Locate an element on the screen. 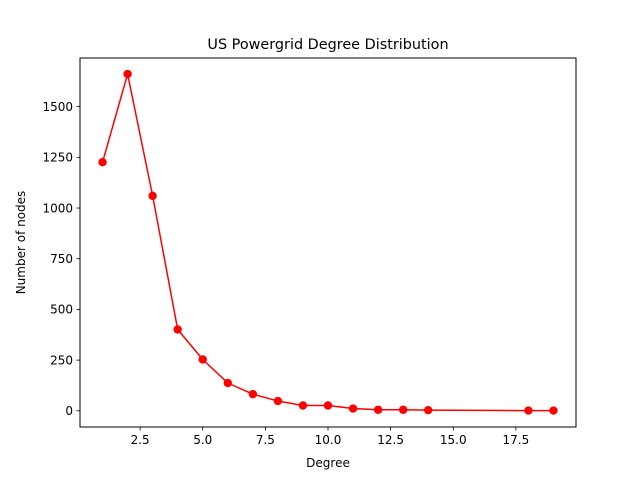 This screenshot has height=480, width=640. x-tick-label: 17.5 is located at coordinates (516, 440).